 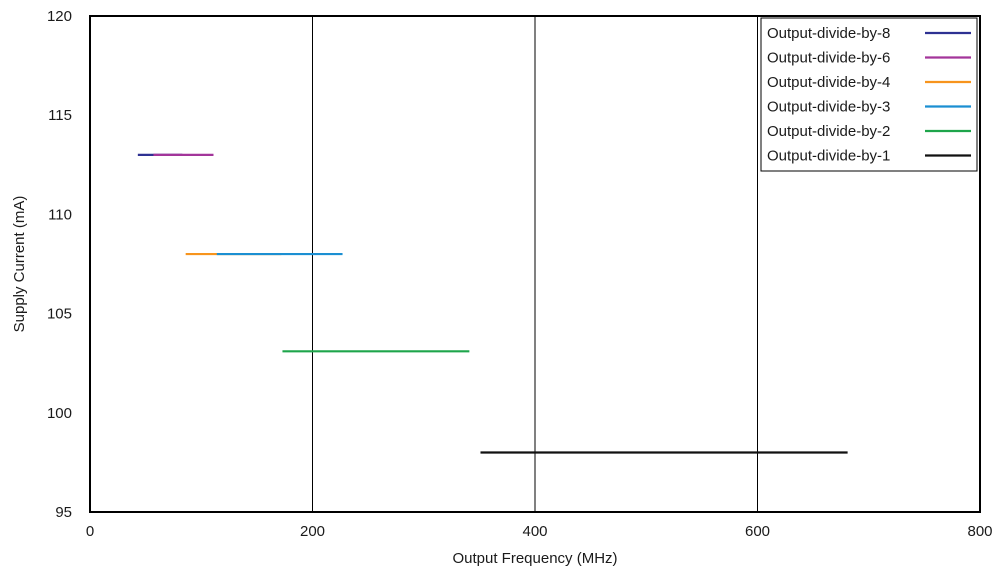 What do you see at coordinates (312, 531) in the screenshot?
I see `x-tick-label: 200` at bounding box center [312, 531].